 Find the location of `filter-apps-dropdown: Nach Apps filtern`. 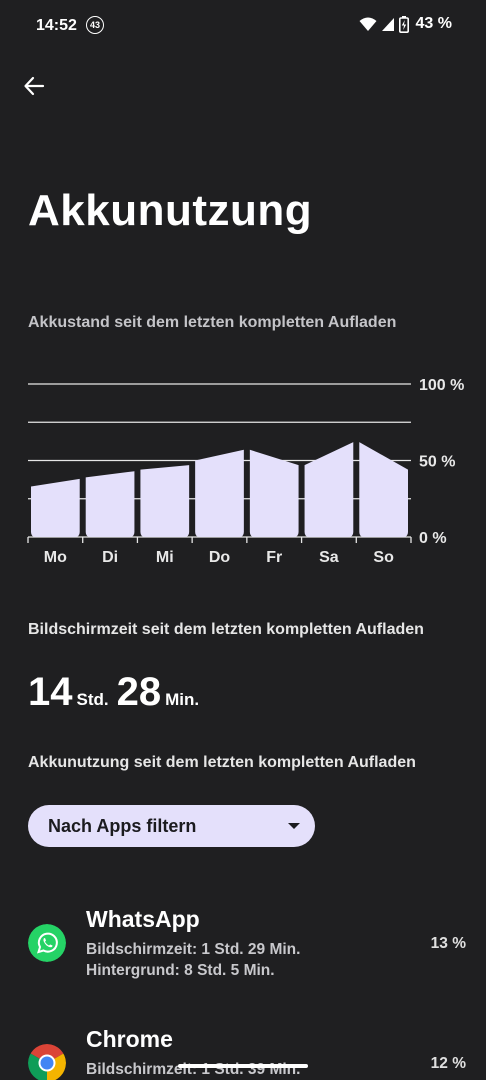

filter-apps-dropdown: Nach Apps filtern is located at coordinates (171, 826).